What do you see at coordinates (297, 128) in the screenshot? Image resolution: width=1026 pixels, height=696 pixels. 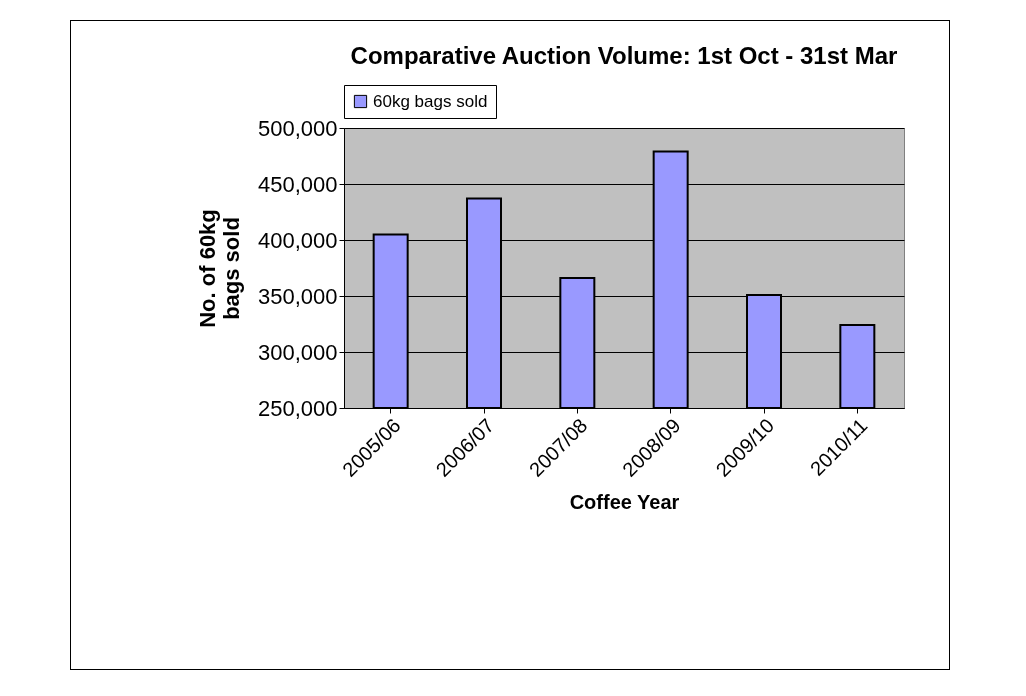 I see `y-tick-label: 500,000` at bounding box center [297, 128].